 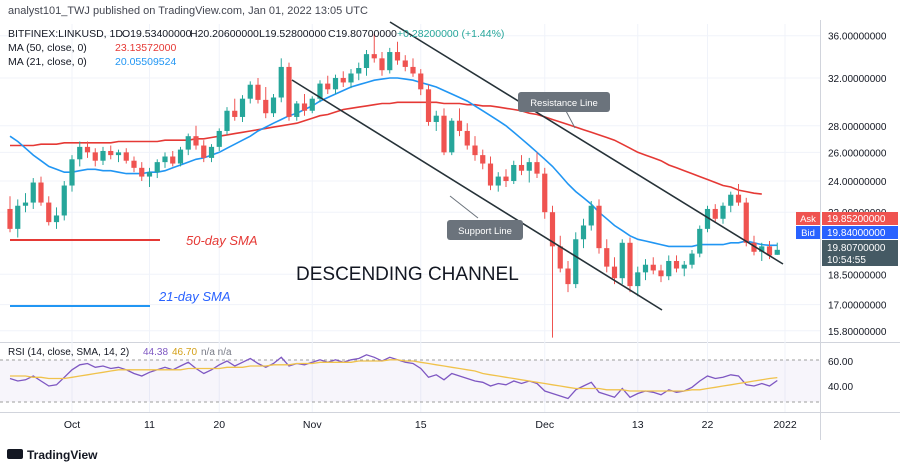 I want to click on ask-tag, so click(x=860, y=218).